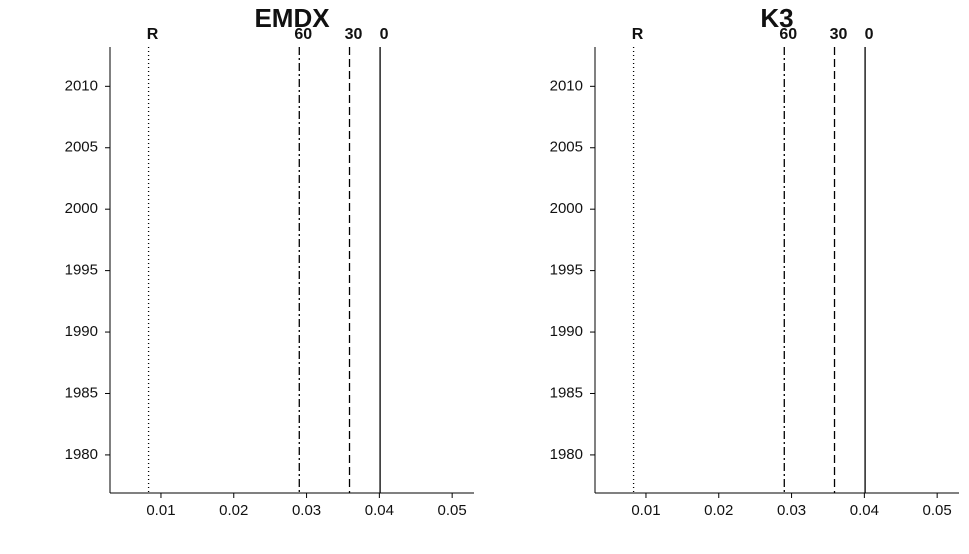  I want to click on chart-title: EMDX, so click(292, 18).